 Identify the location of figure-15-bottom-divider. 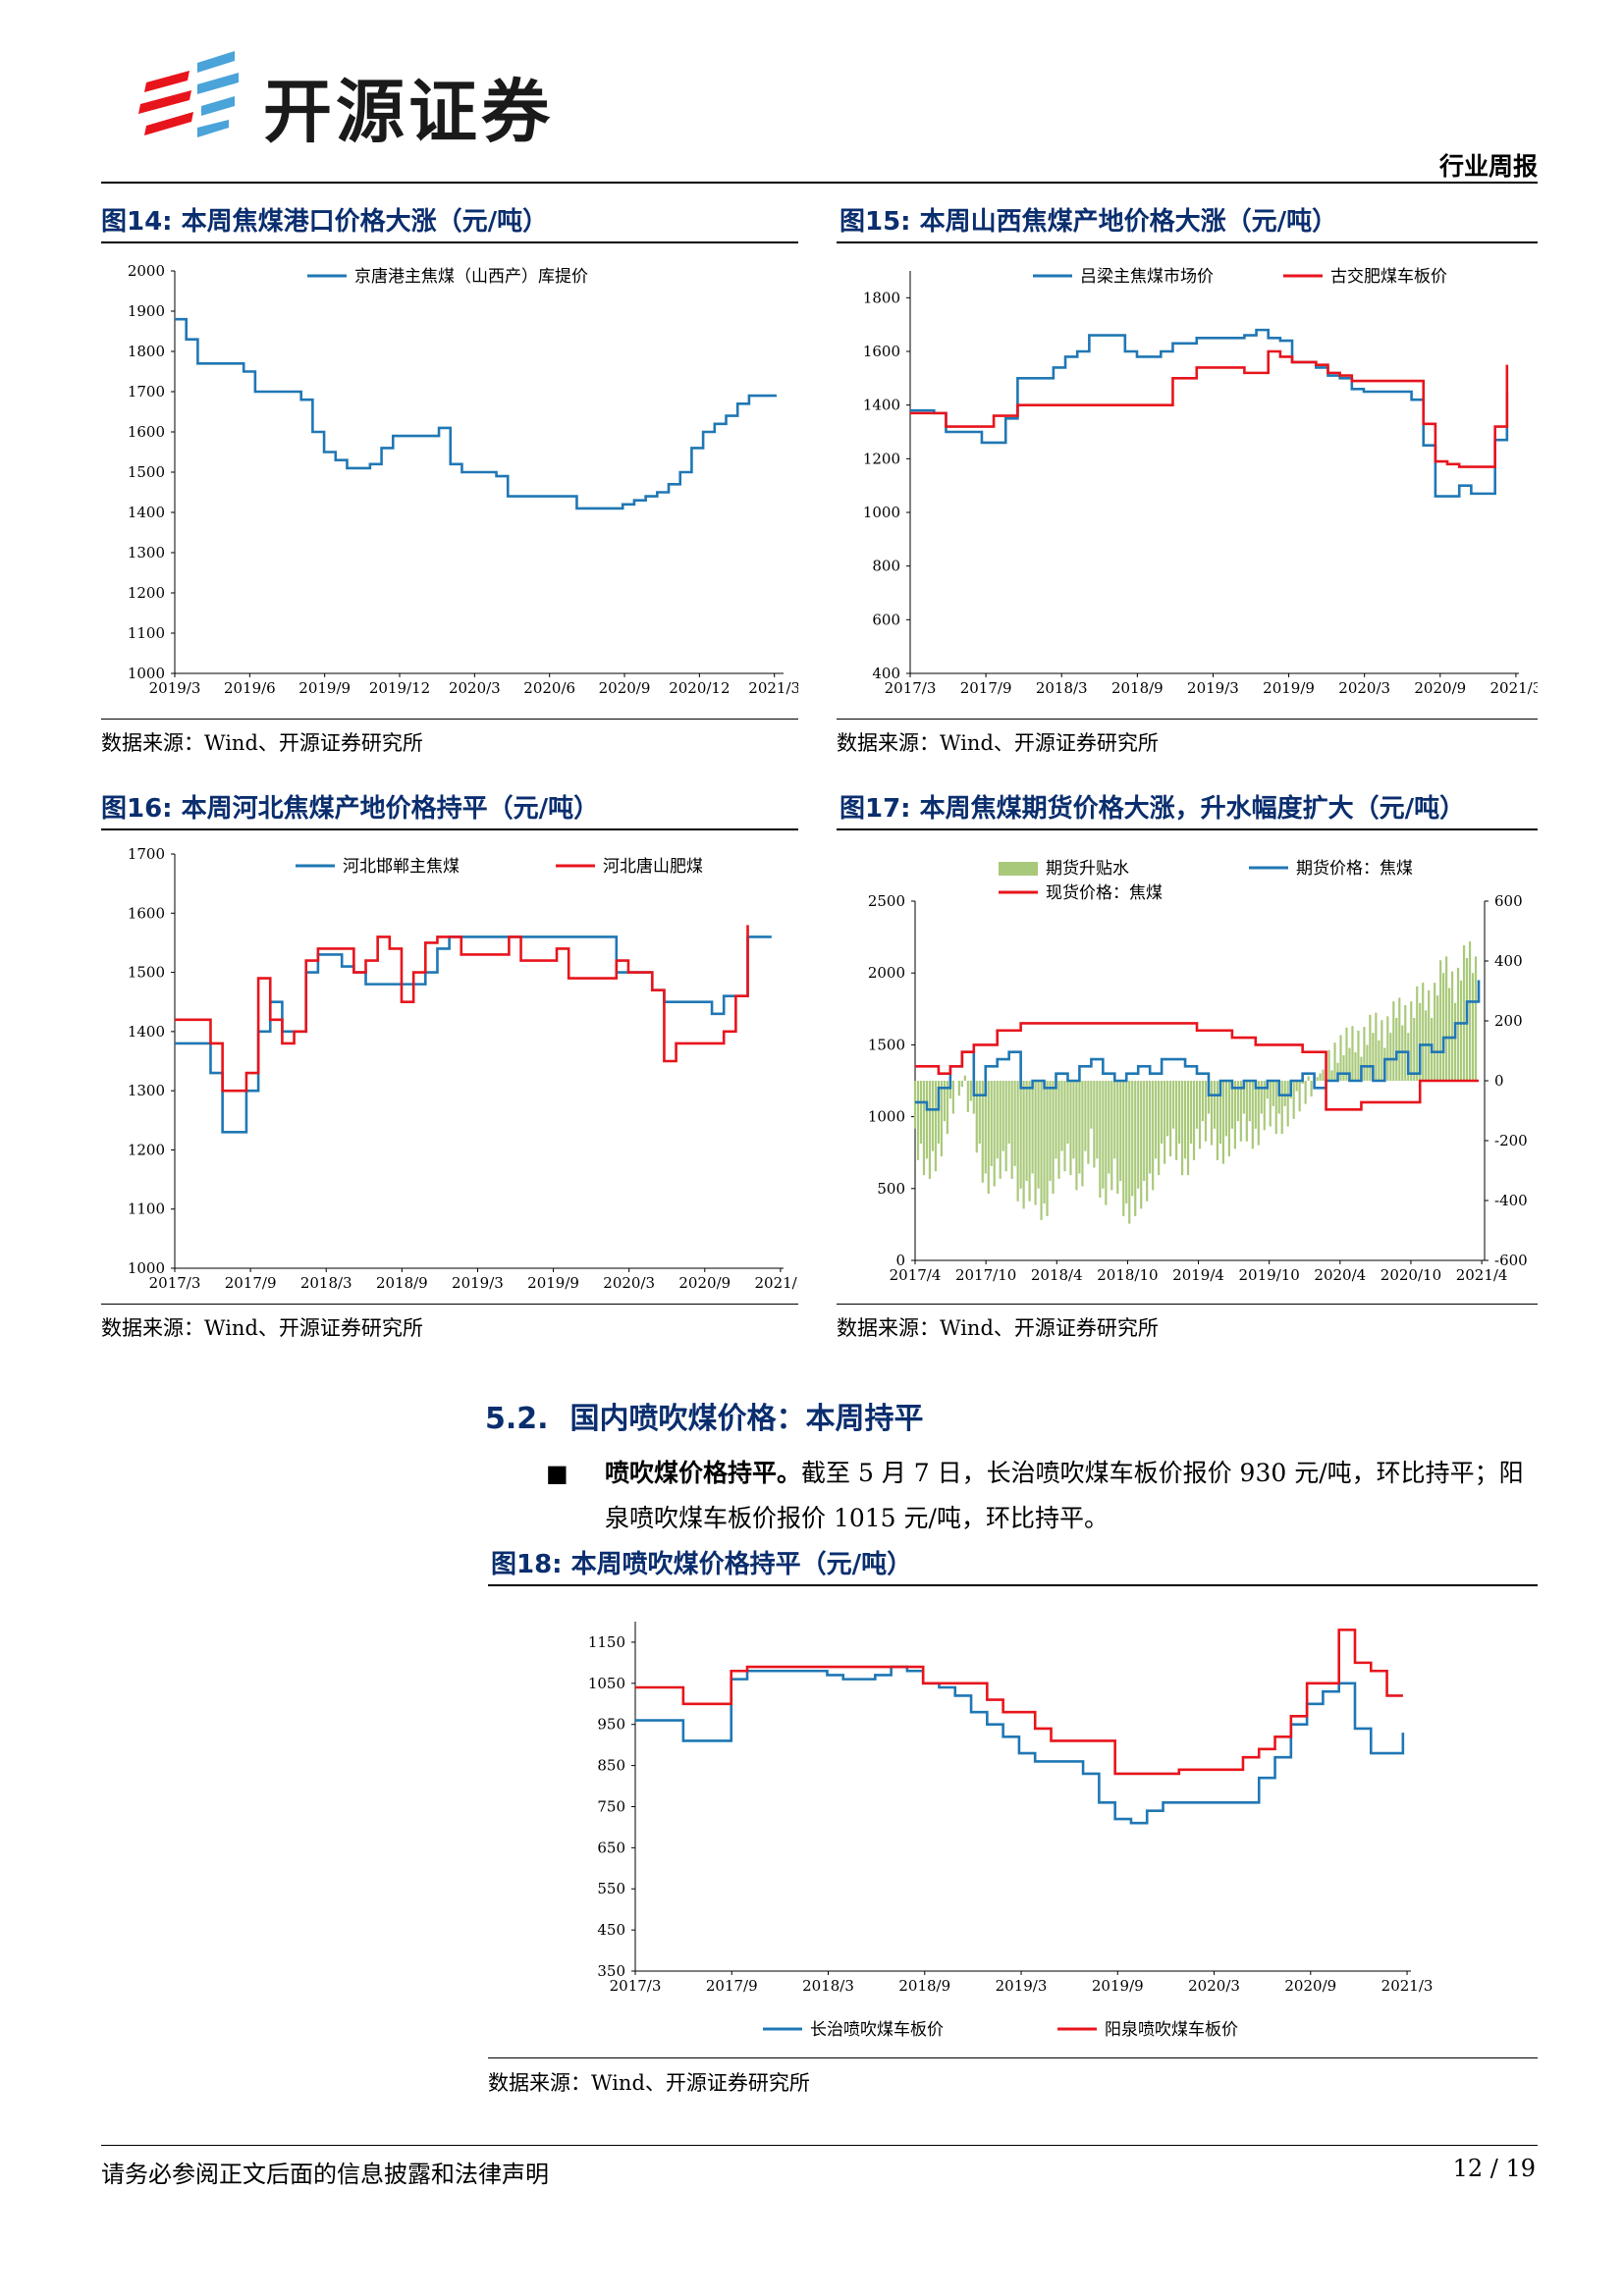
(1187, 720).